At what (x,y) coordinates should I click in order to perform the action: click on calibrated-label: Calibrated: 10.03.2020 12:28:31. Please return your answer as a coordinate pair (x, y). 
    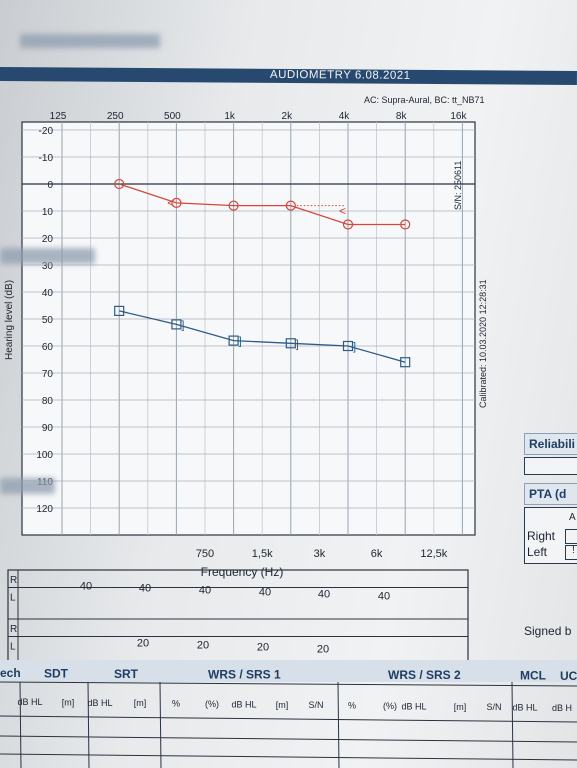
    Looking at the image, I should click on (483, 343).